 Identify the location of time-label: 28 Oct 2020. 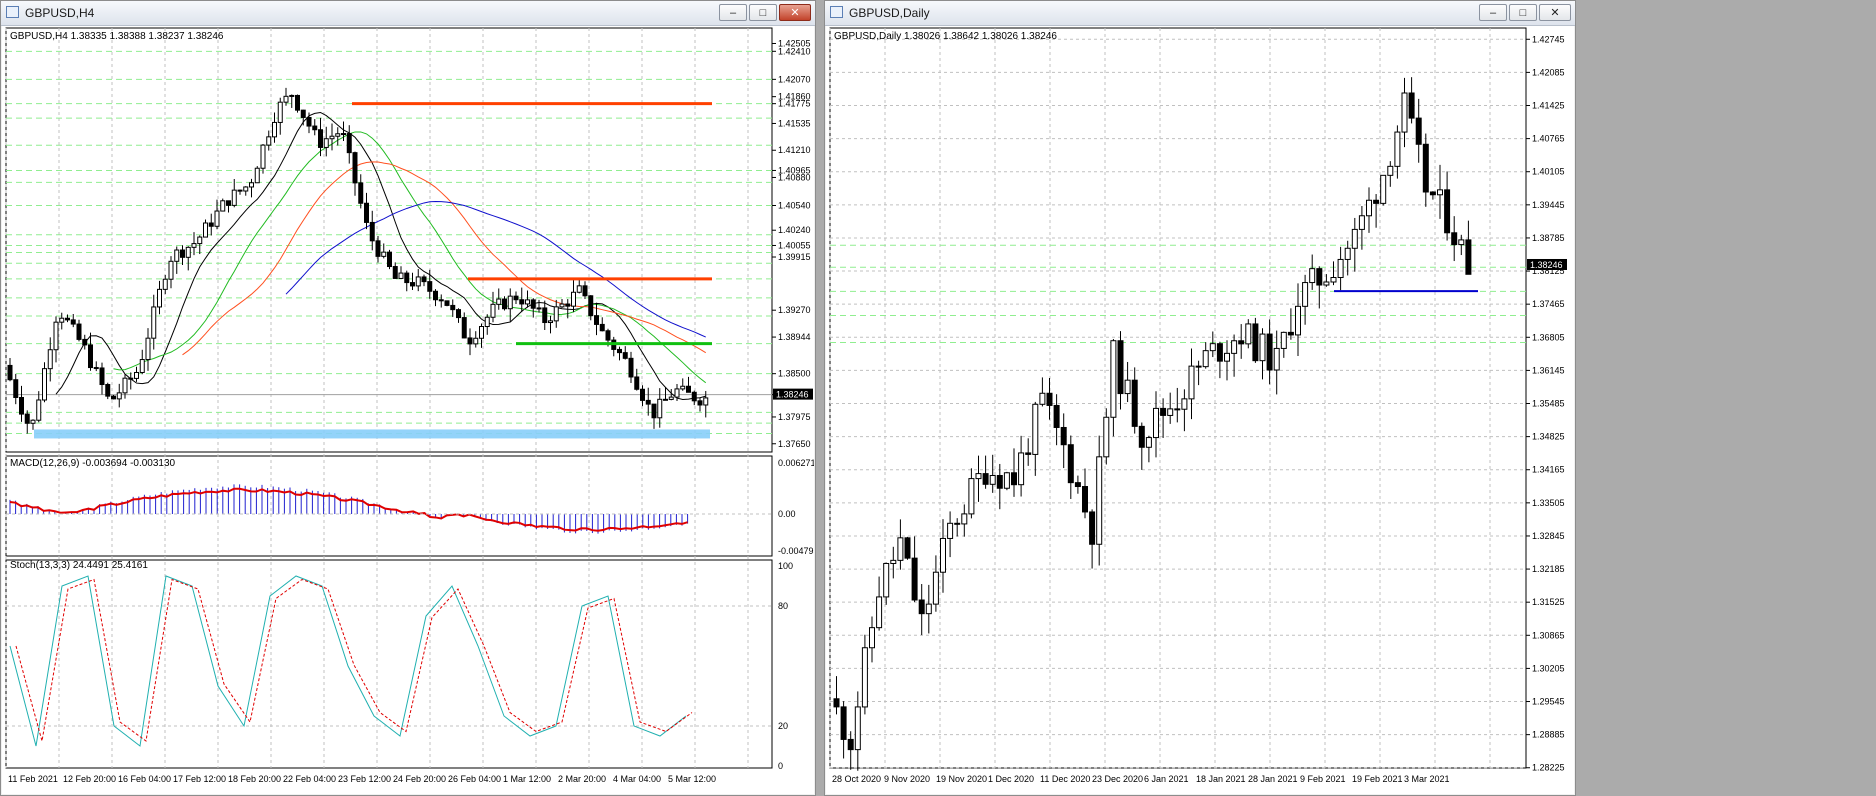
(856, 779).